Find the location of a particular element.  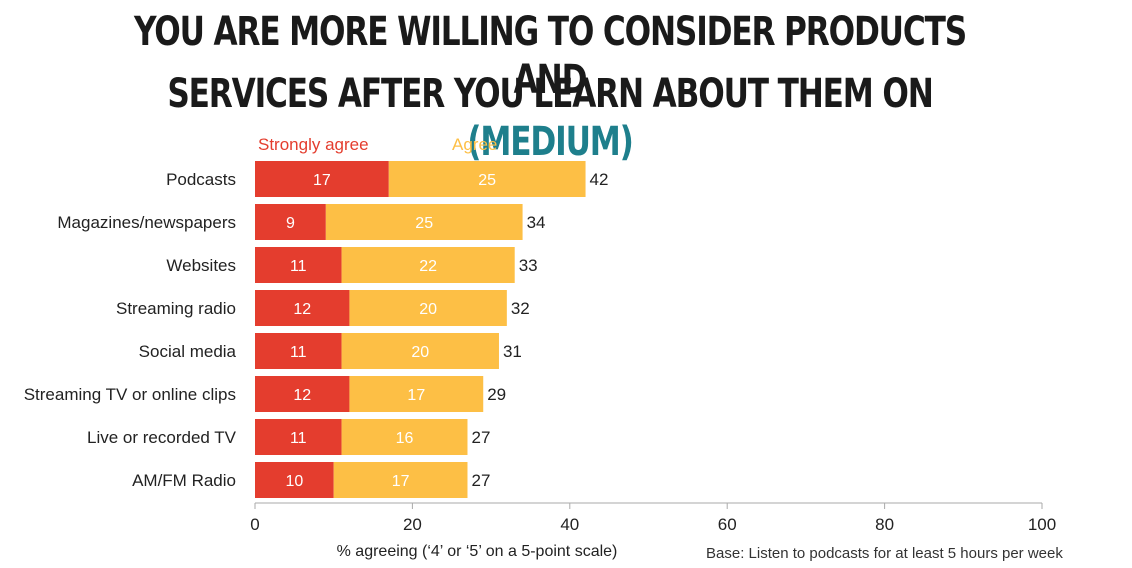

chart-title-highlight: (MEDIUM) is located at coordinates (550, 142).